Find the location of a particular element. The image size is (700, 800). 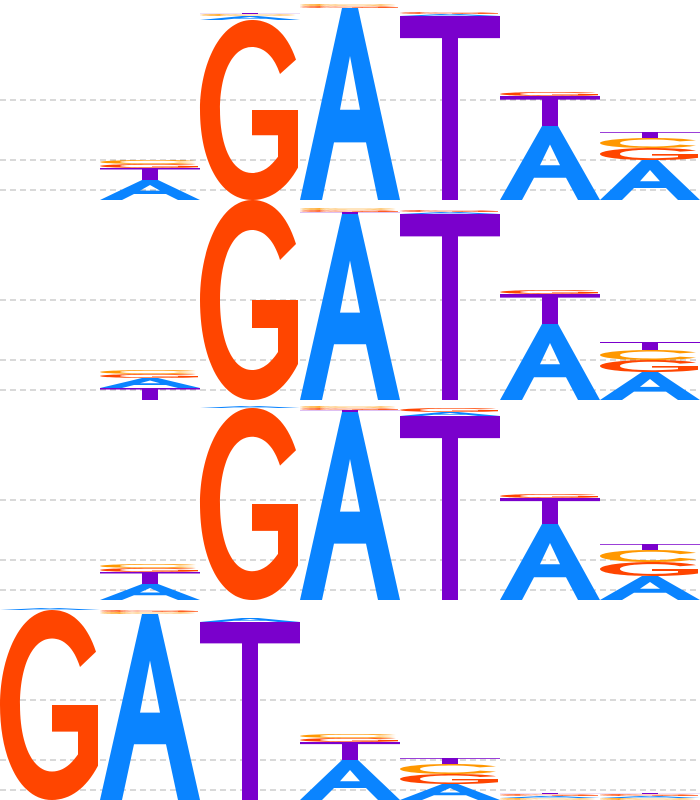

letter-A-row4-pos1 is located at coordinates (50, 609).